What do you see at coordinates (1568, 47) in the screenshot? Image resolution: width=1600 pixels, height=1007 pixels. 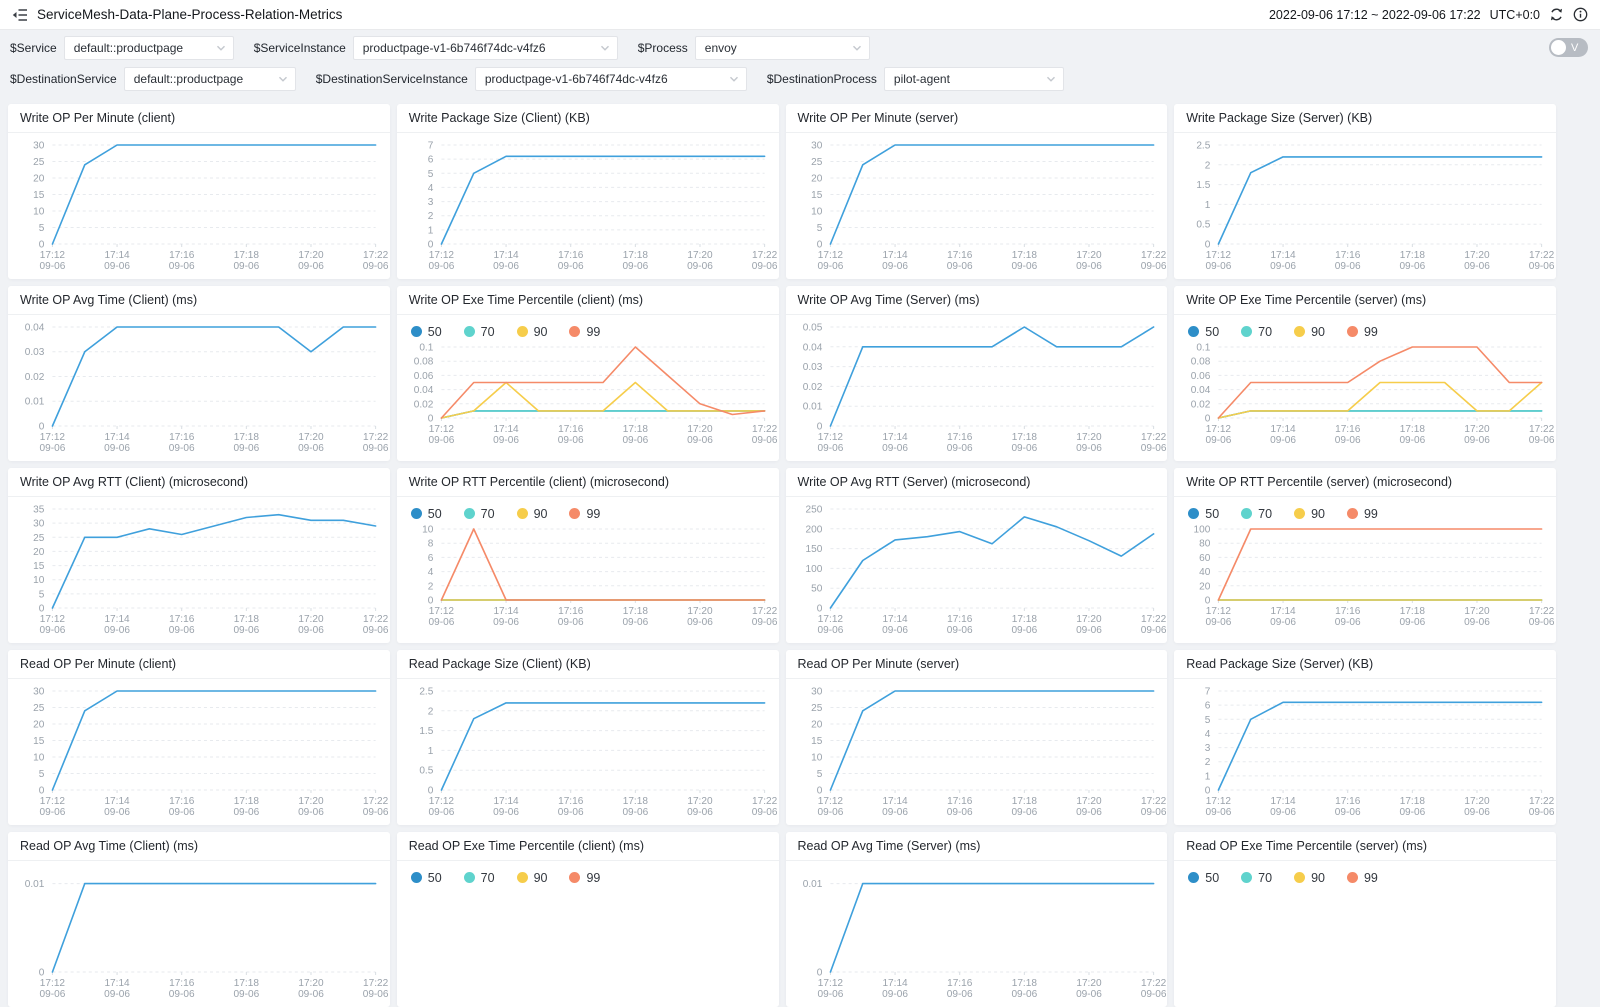 I see `view-toggle: V` at bounding box center [1568, 47].